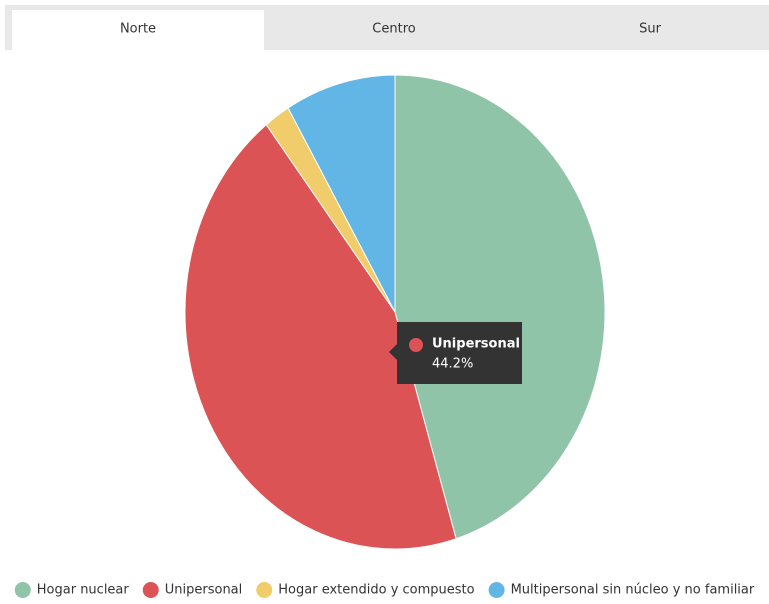  Describe the element at coordinates (455, 353) in the screenshot. I see `tooltip-box` at that location.